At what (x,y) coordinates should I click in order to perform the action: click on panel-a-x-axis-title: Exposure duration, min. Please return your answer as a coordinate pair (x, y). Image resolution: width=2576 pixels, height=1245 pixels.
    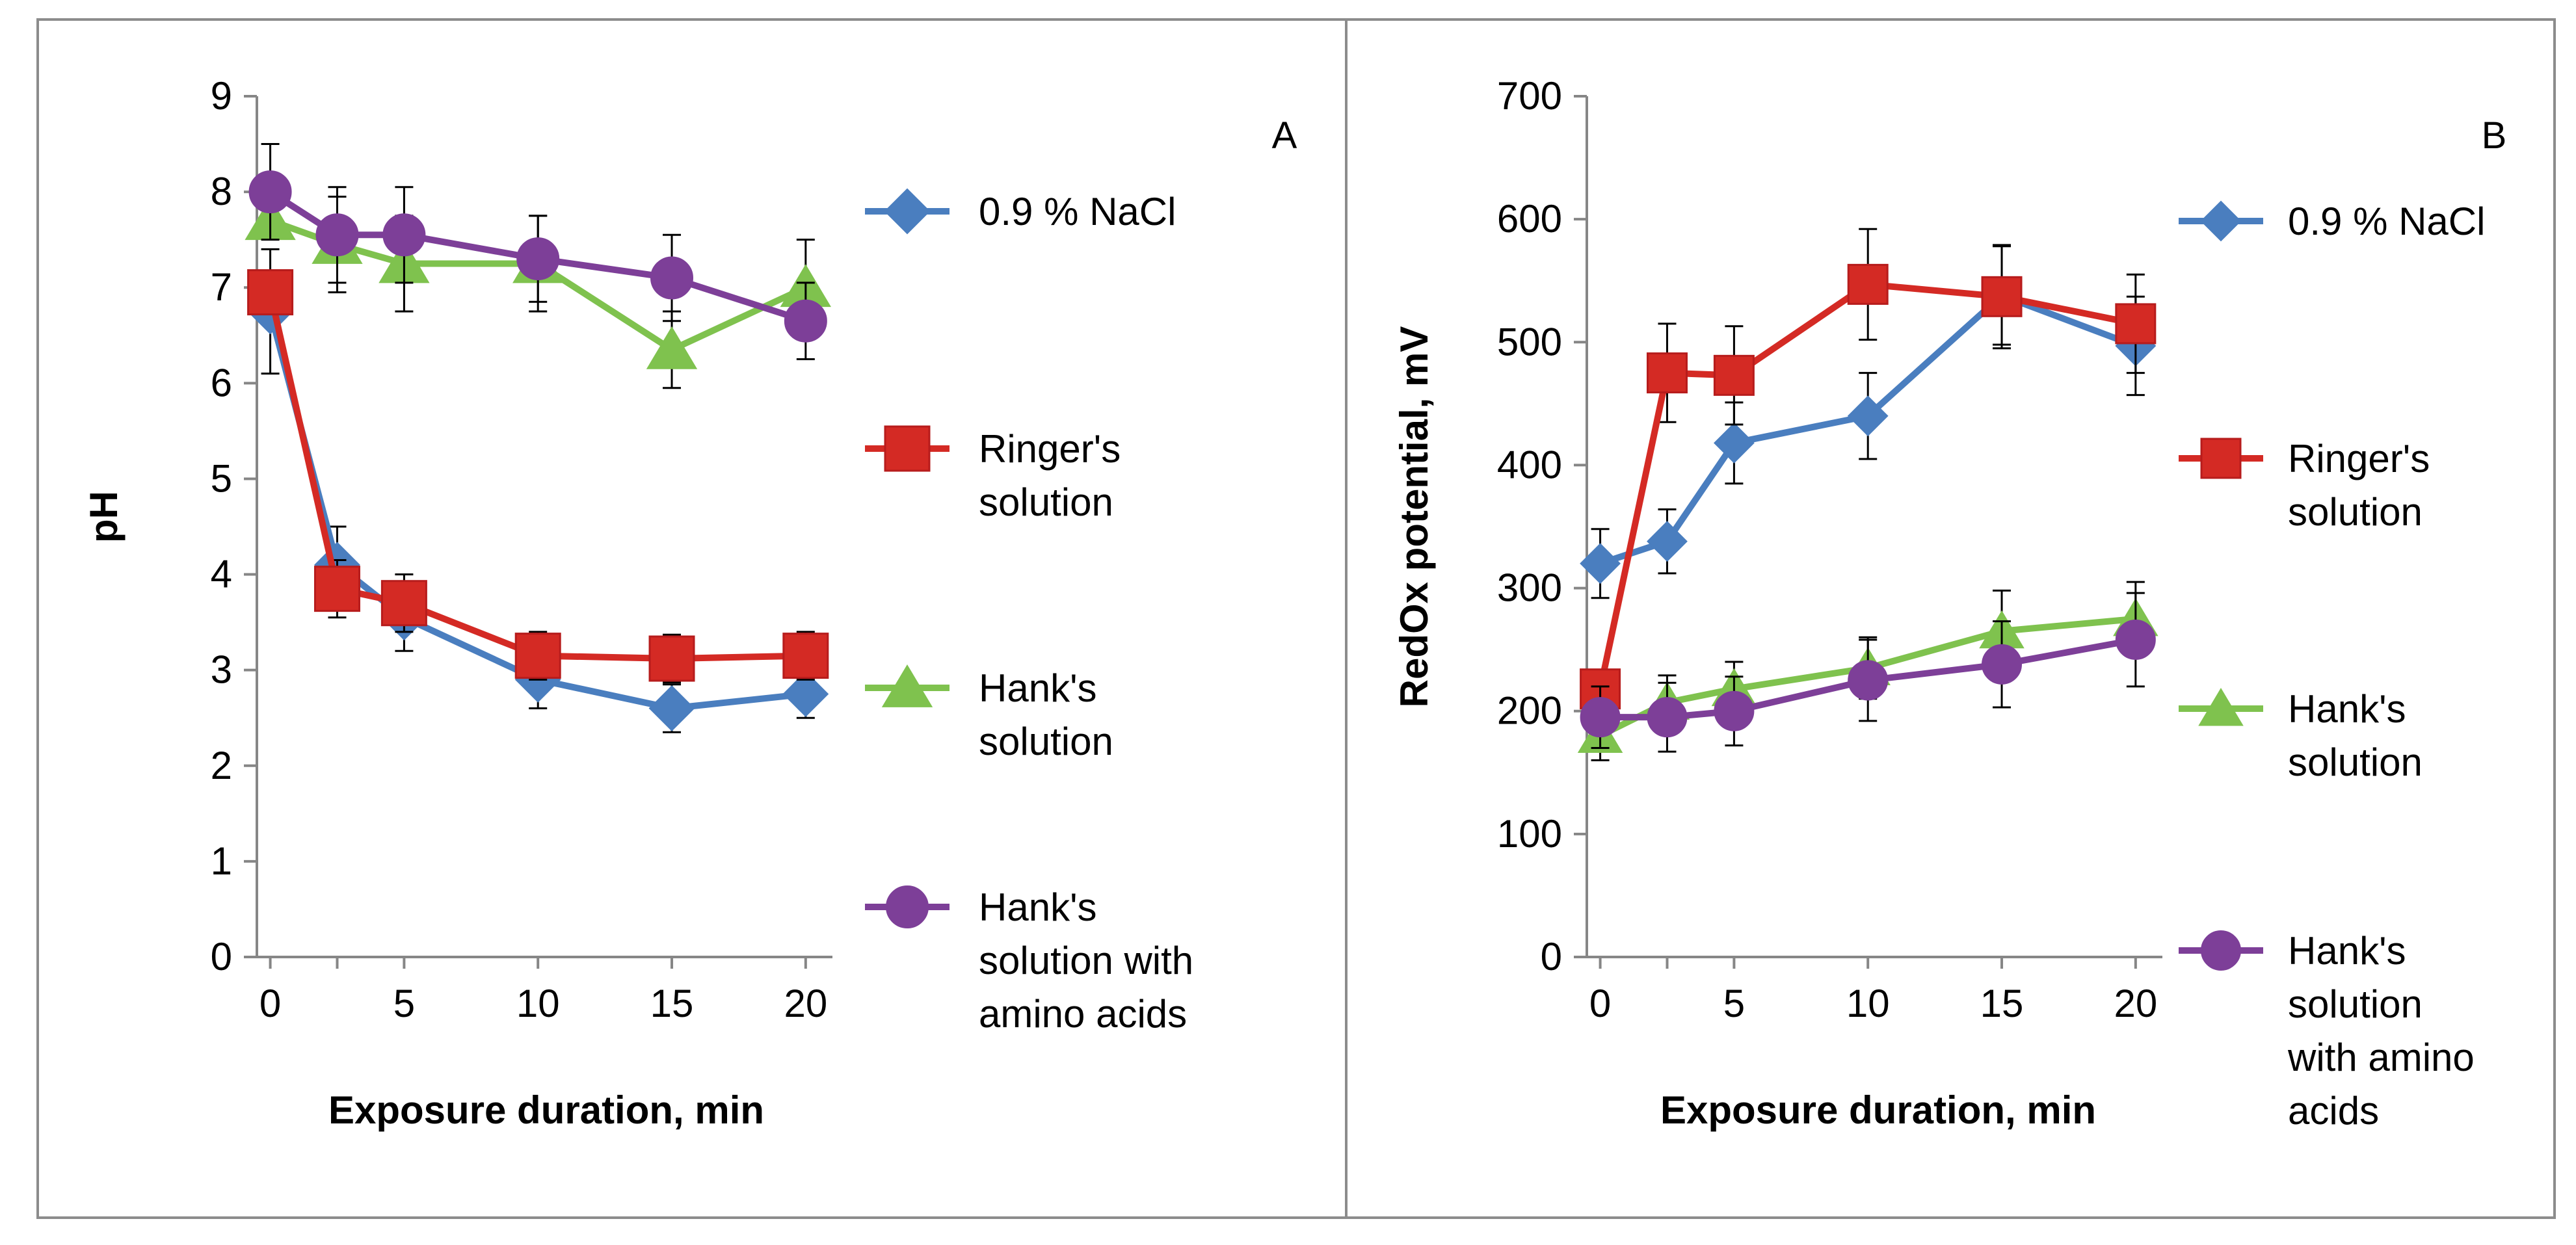
    Looking at the image, I should click on (546, 1110).